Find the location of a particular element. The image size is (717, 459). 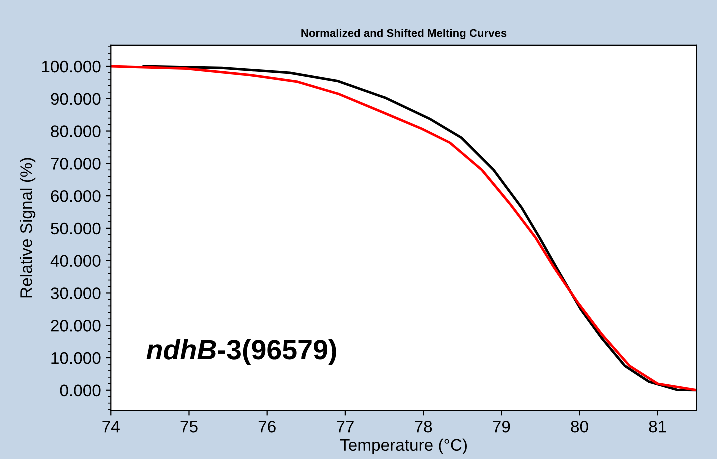

y-tick-label: 70.000 is located at coordinates (76, 164).